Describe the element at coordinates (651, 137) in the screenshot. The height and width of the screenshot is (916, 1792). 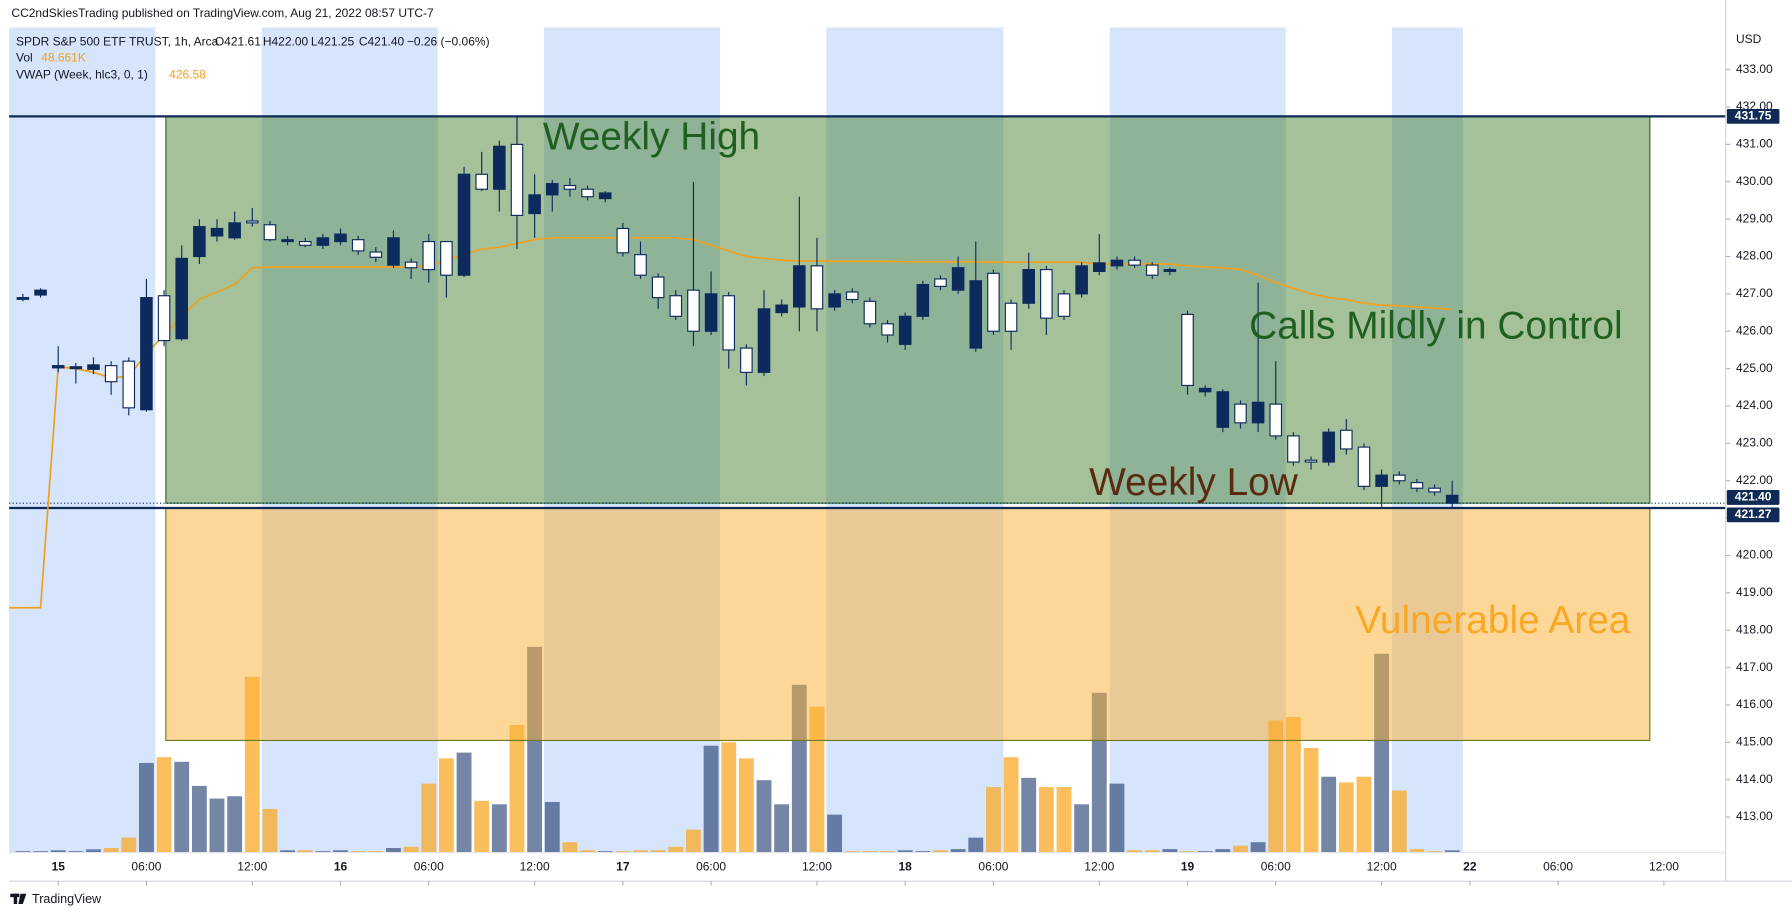
I see `annotation: Weekly High` at that location.